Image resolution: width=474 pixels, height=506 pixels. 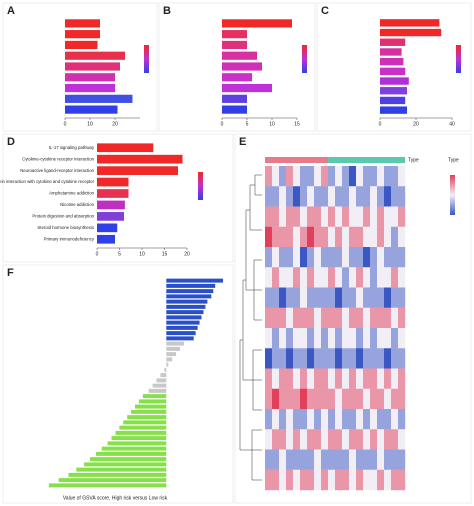 What do you see at coordinates (165, 254) in the screenshot?
I see `x-tick-label: 15` at bounding box center [165, 254].